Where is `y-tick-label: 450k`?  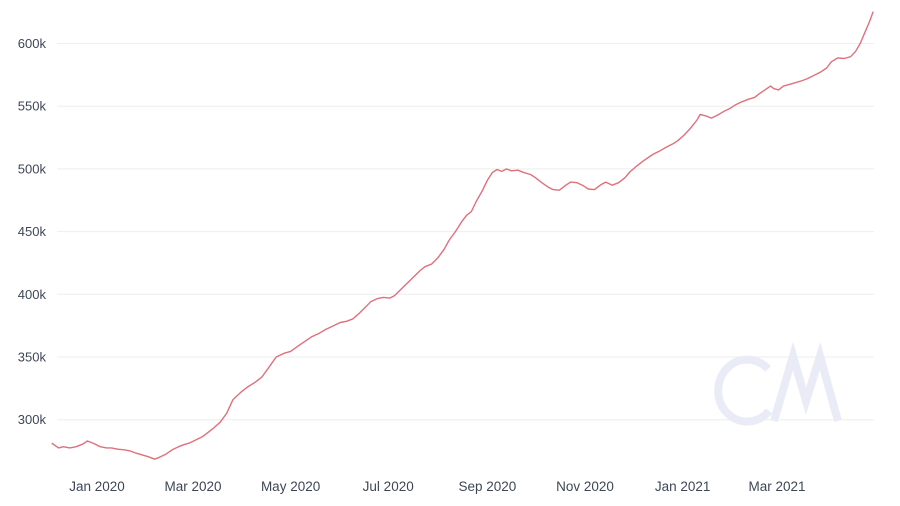
y-tick-label: 450k is located at coordinates (32, 231).